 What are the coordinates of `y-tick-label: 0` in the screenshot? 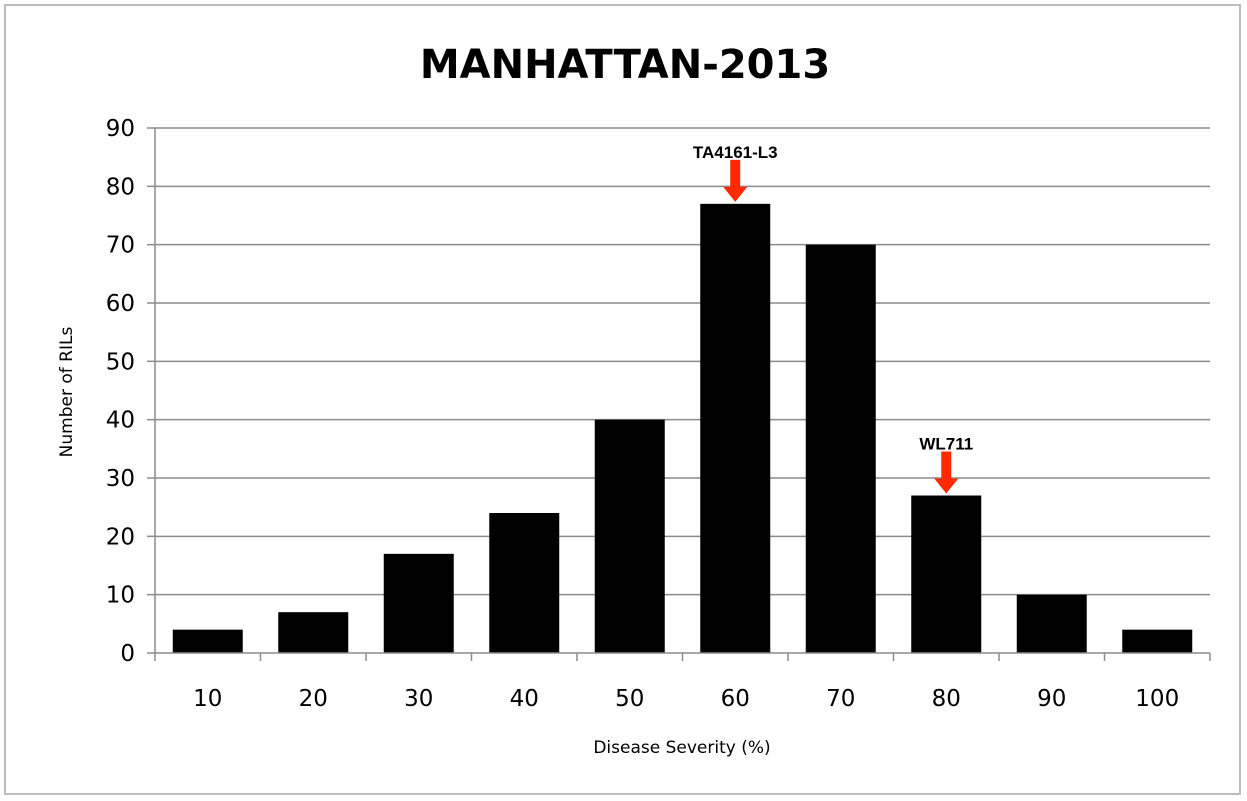 It's located at (127, 654).